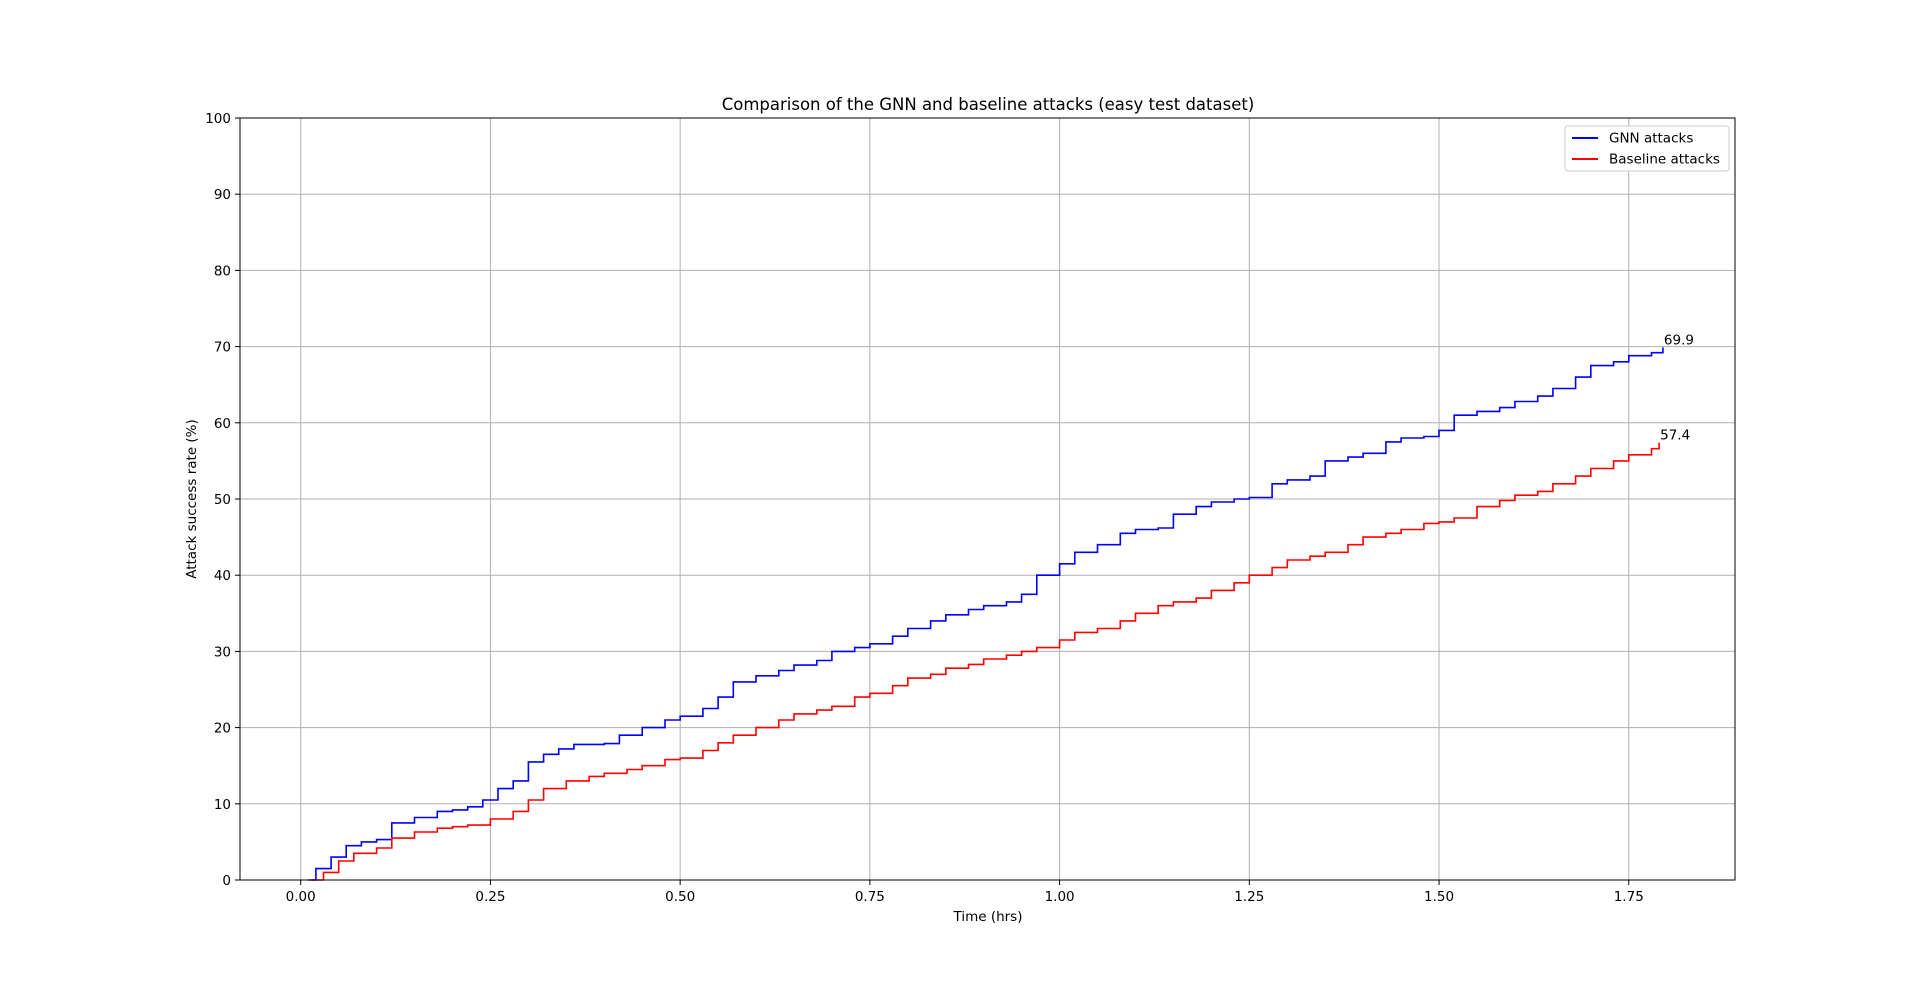 This screenshot has height=983, width=1920. I want to click on x-tick-label: 1.50, so click(1439, 897).